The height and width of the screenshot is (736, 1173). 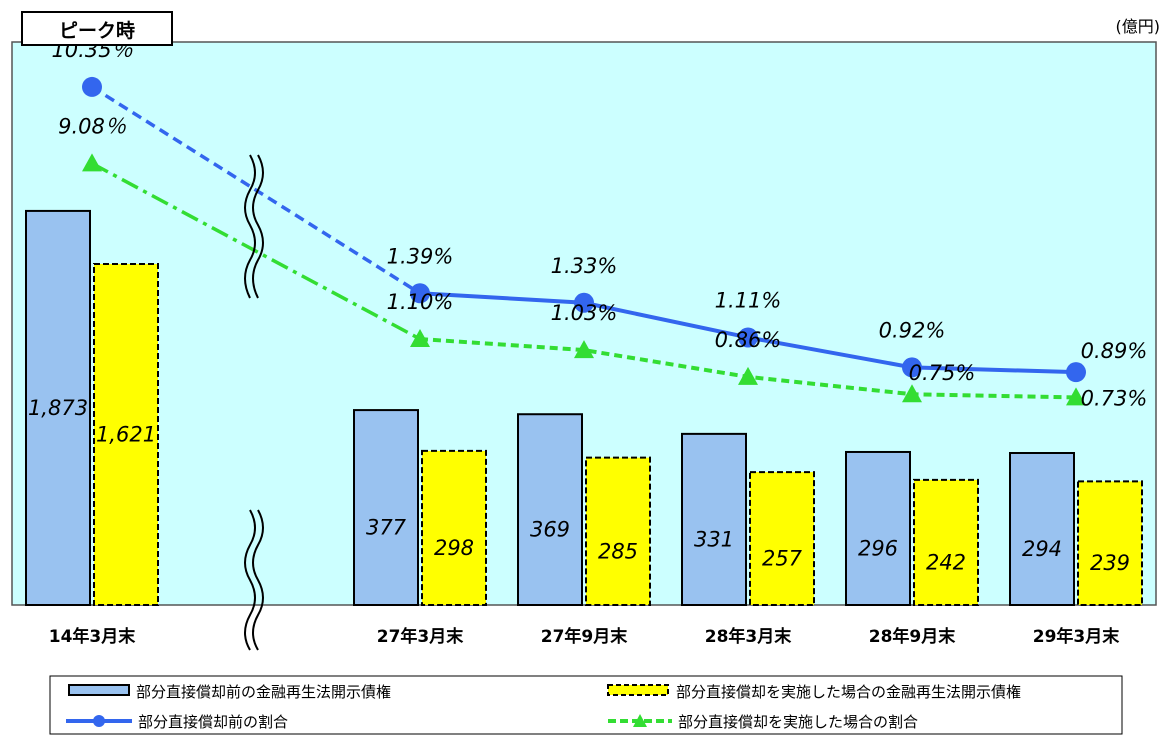 I want to click on line-value-label: 1.03%, so click(x=584, y=313).